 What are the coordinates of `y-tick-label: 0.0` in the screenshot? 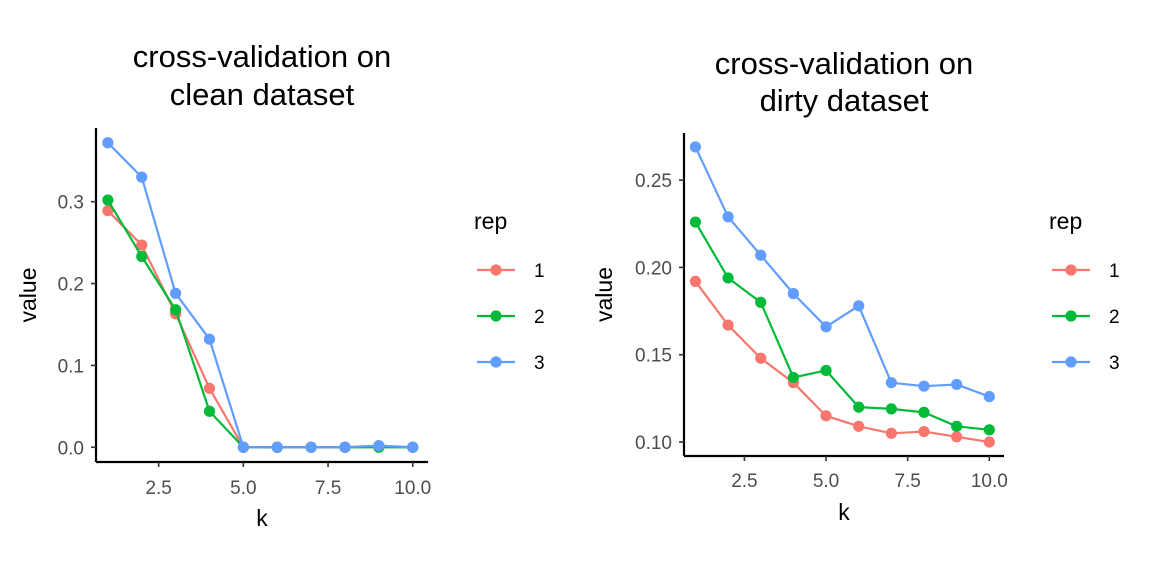 It's located at (71, 448).